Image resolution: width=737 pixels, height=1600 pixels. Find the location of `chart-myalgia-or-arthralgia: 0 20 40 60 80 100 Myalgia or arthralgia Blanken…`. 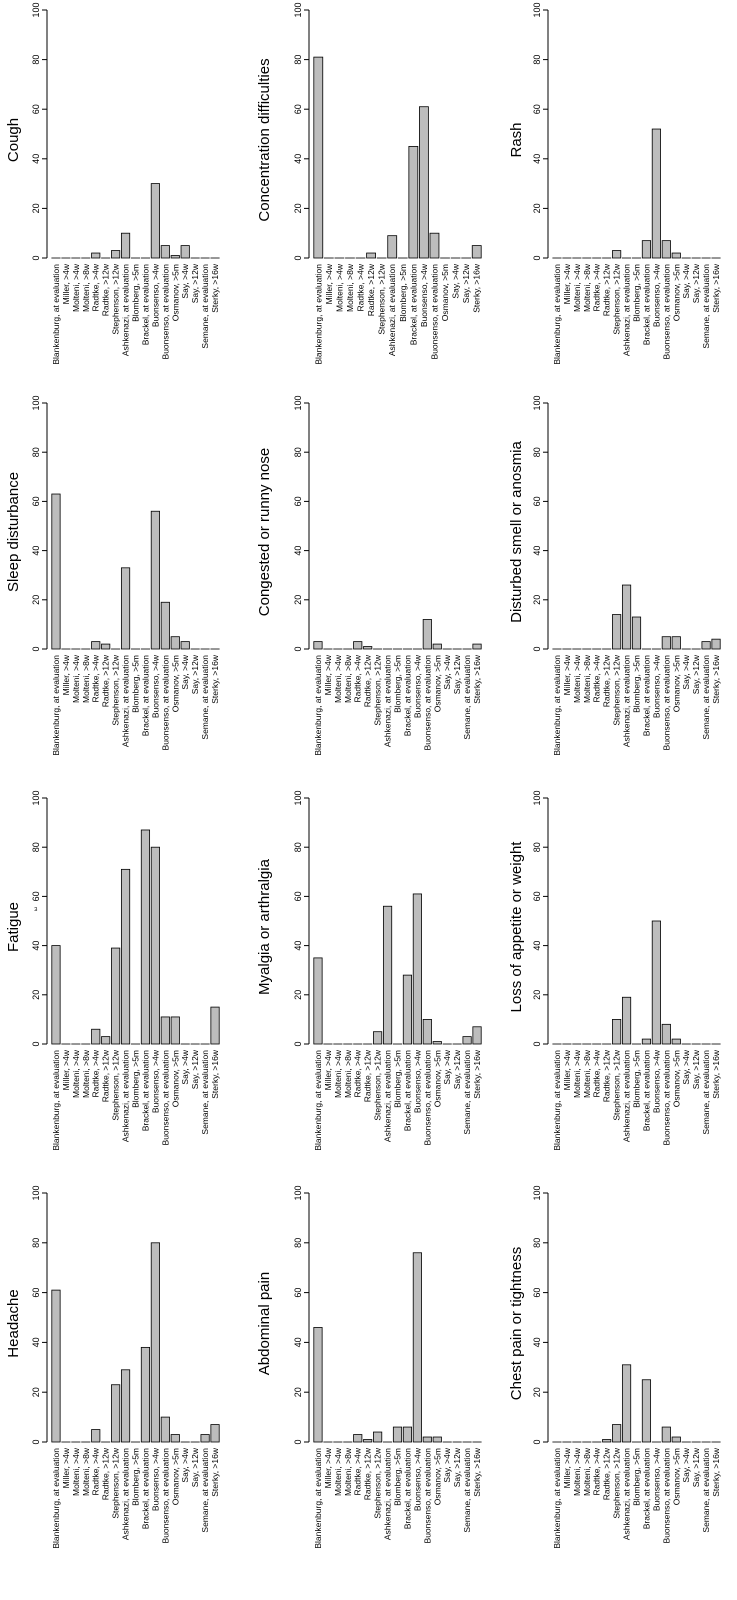

chart-myalgia-or-arthralgia: 0 20 40 60 80 100 Myalgia or arthralgia Blanken… is located at coordinates (369, 970).